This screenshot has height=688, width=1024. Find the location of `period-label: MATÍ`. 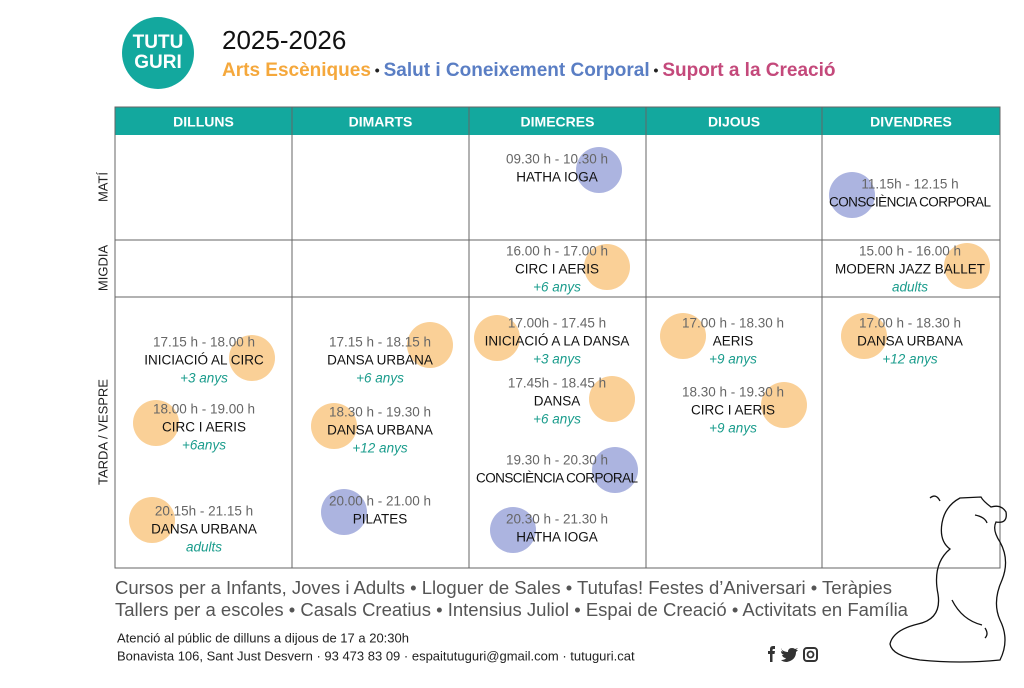

period-label: MATÍ is located at coordinates (102, 187).